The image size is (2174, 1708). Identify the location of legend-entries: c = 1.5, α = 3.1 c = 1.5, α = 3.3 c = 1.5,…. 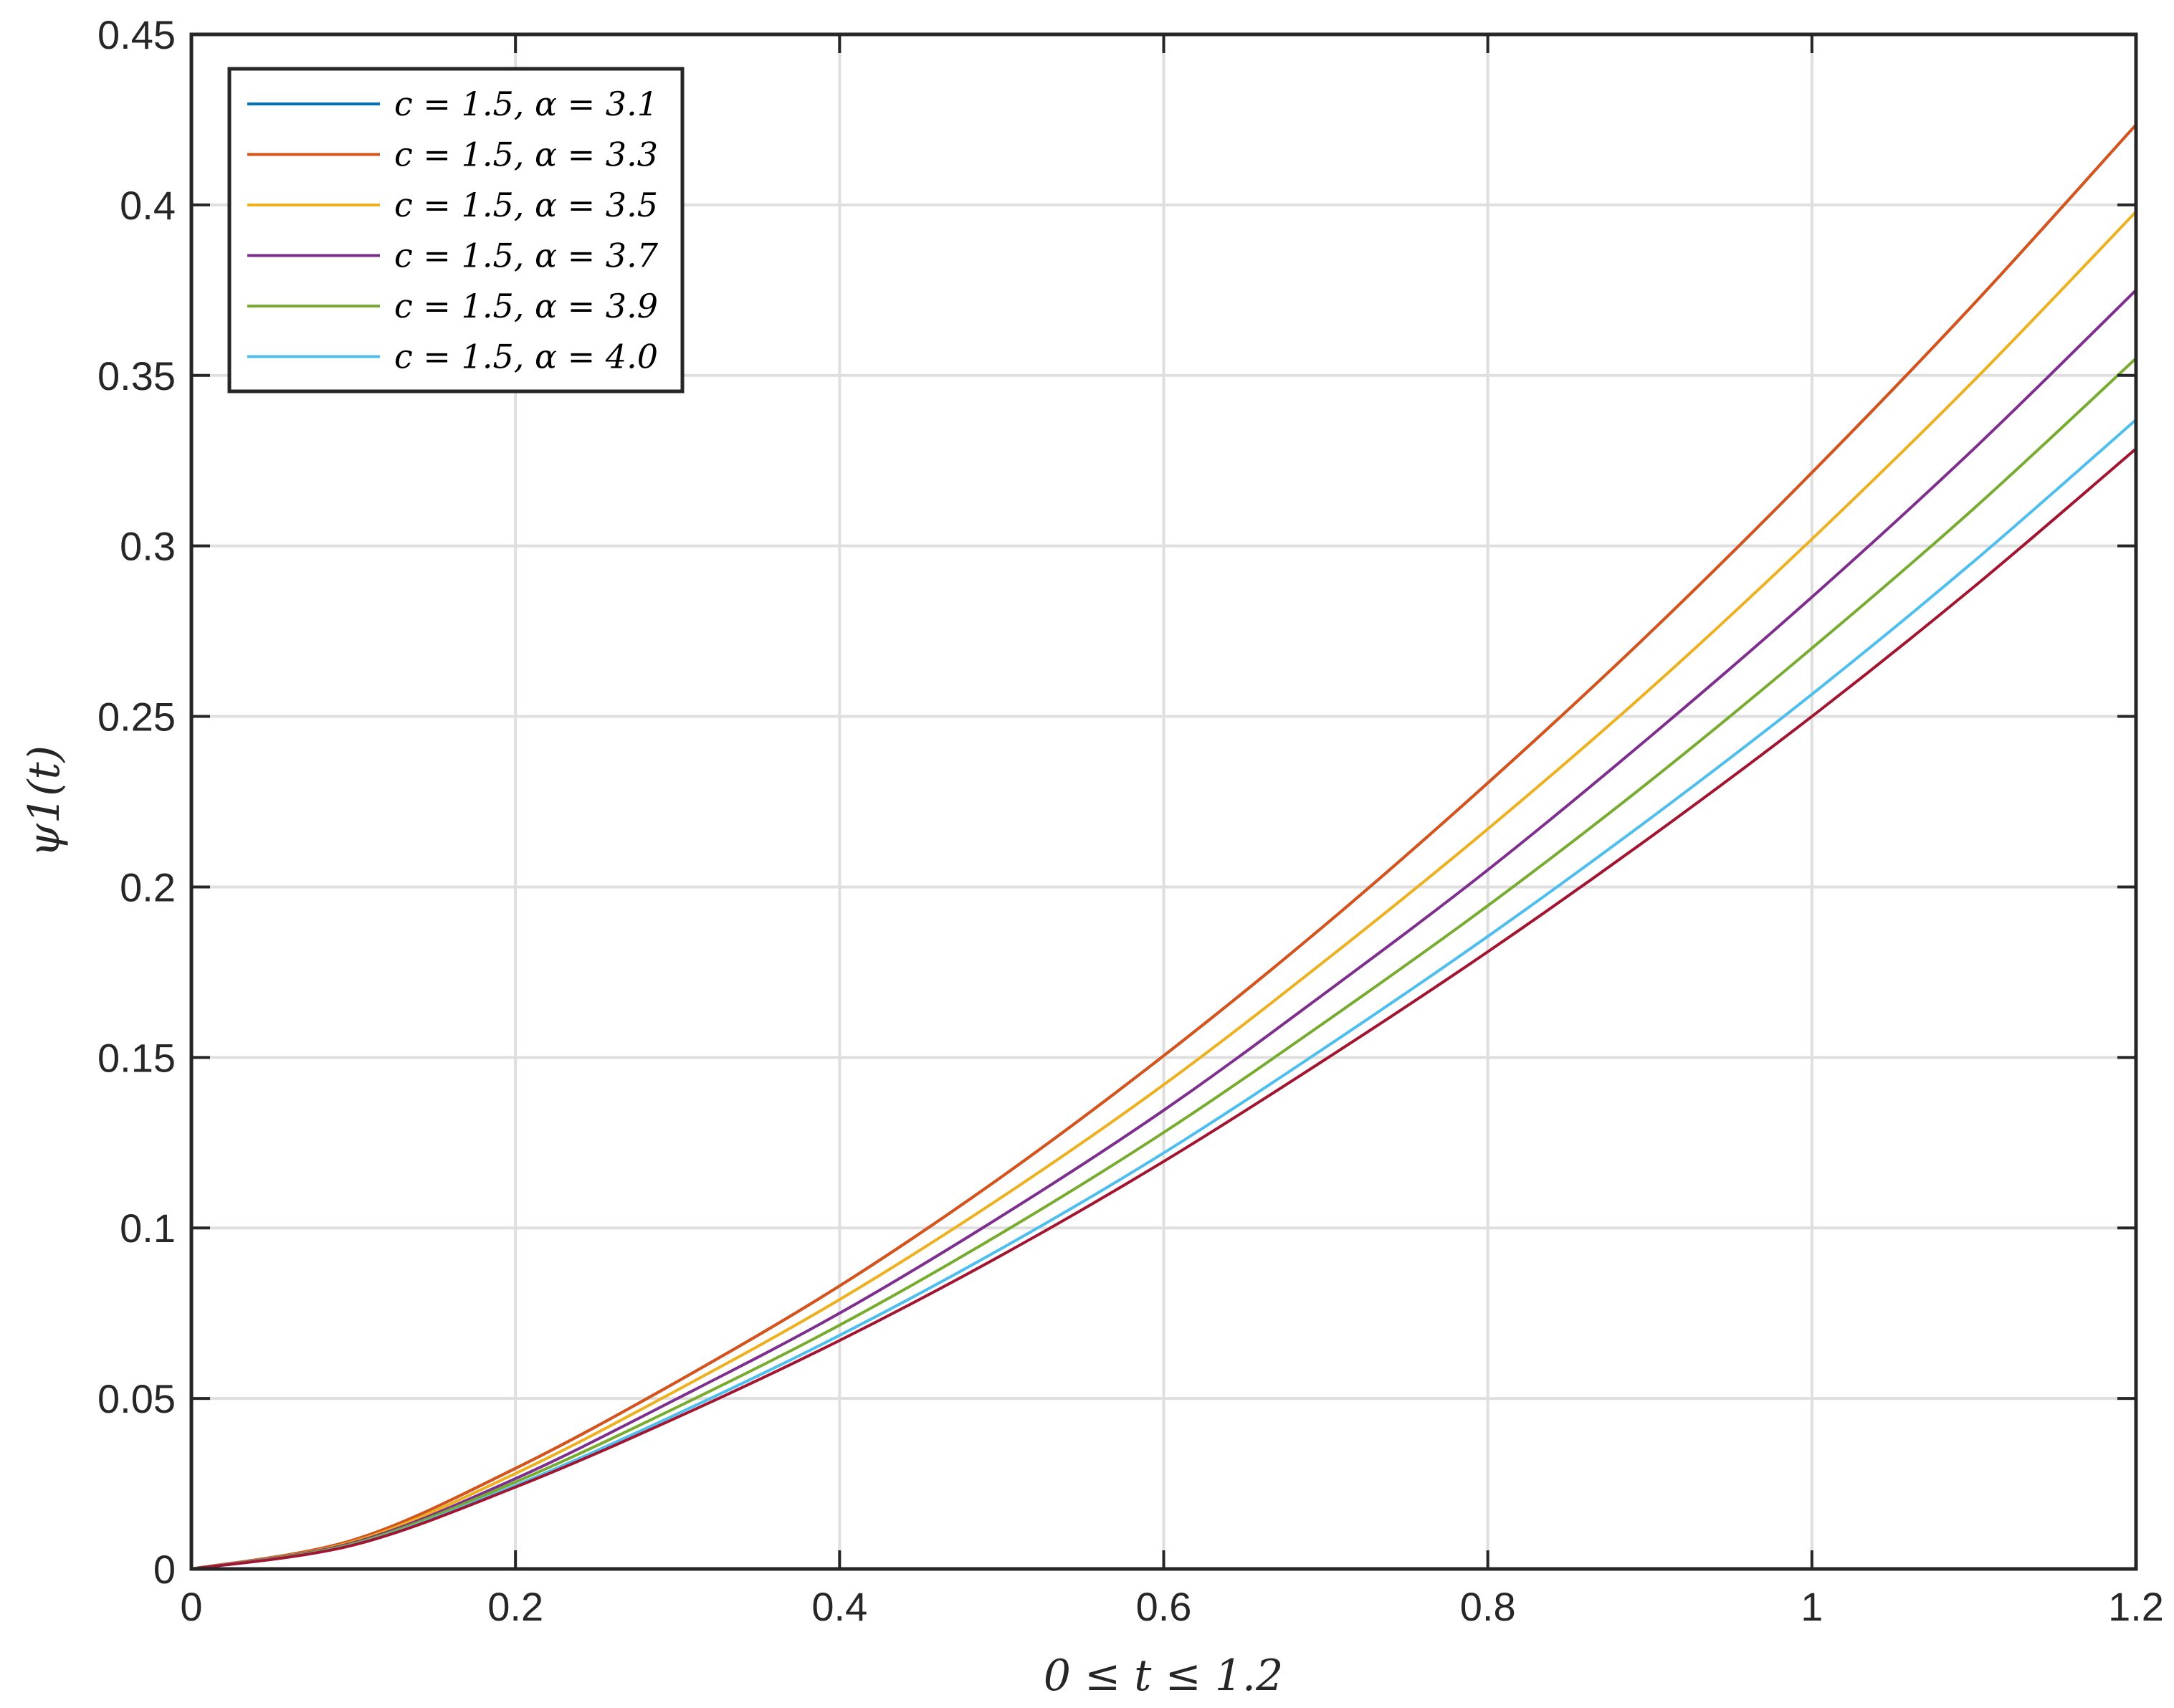
(453, 230).